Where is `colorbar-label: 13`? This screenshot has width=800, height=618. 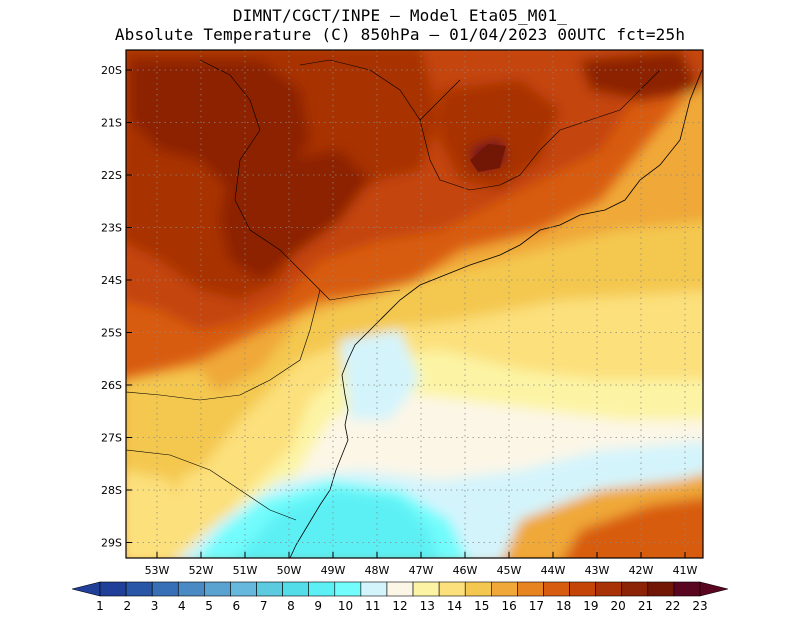 colorbar-label: 13 is located at coordinates (427, 606).